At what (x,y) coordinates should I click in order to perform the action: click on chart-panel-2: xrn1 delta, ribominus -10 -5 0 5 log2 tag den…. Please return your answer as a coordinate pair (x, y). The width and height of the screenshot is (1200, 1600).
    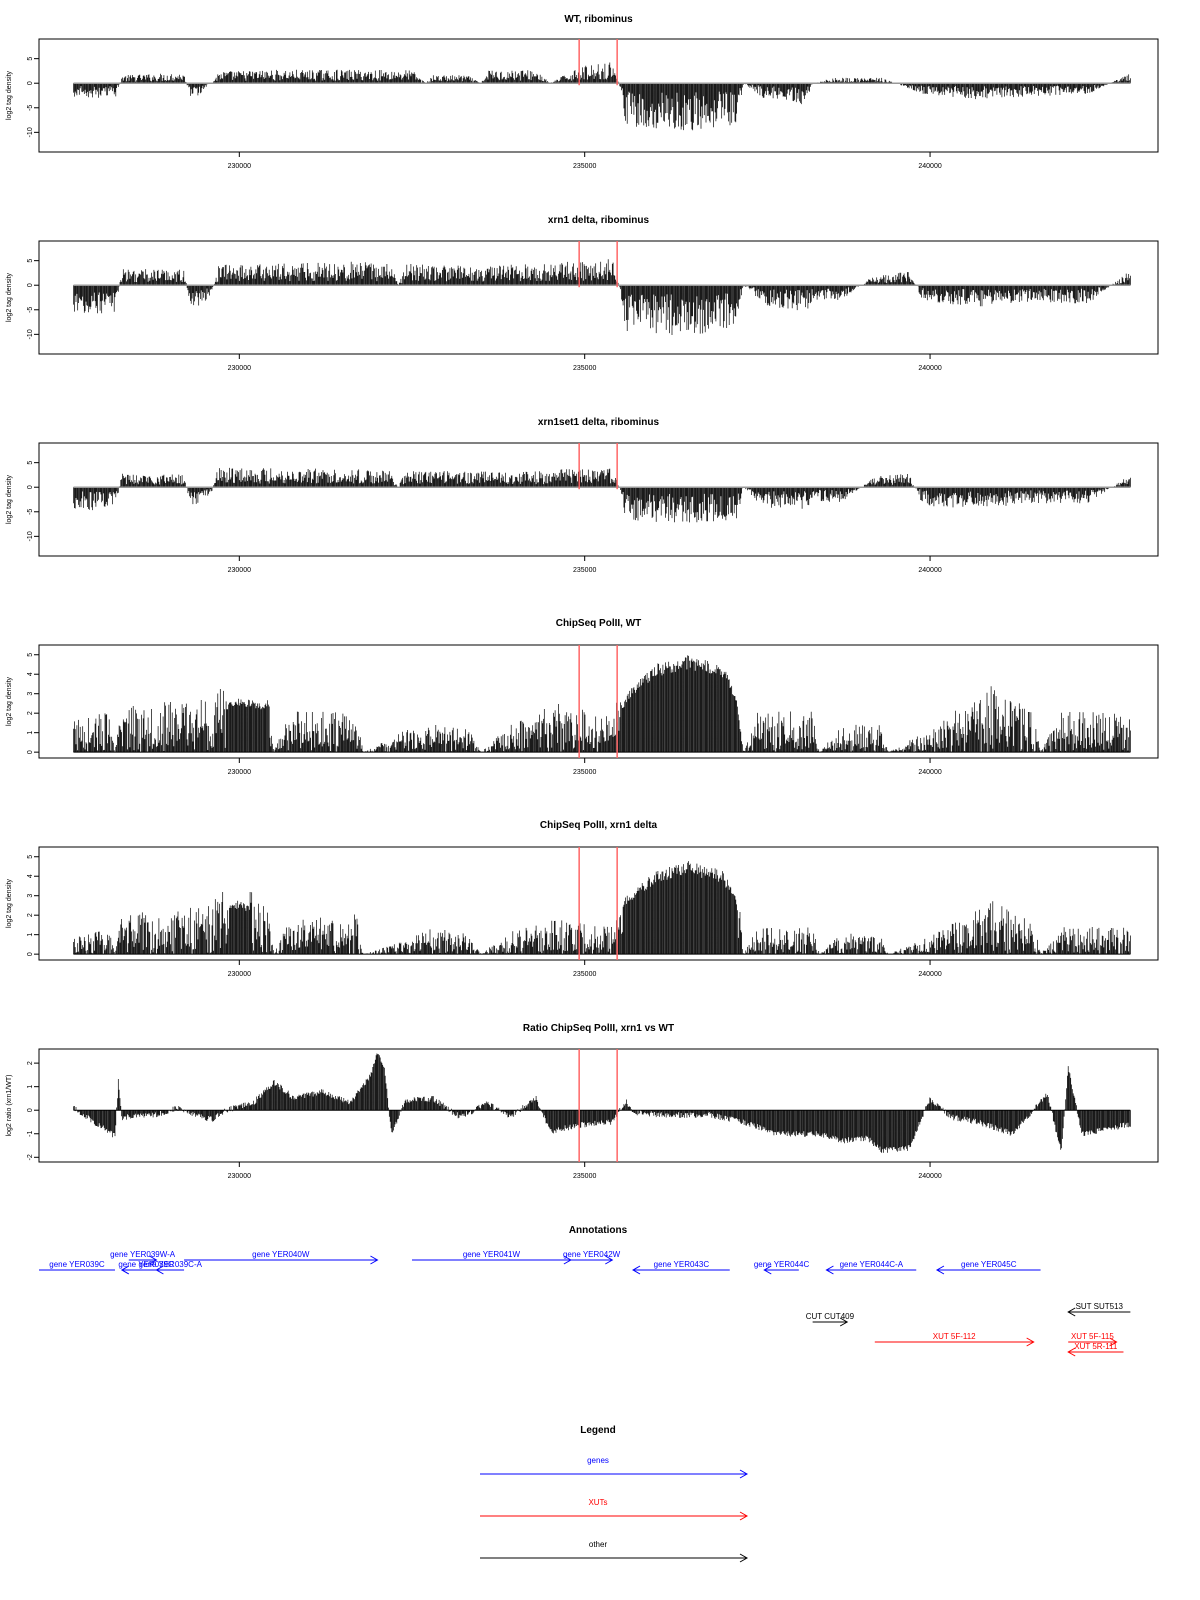
    Looking at the image, I should click on (582, 293).